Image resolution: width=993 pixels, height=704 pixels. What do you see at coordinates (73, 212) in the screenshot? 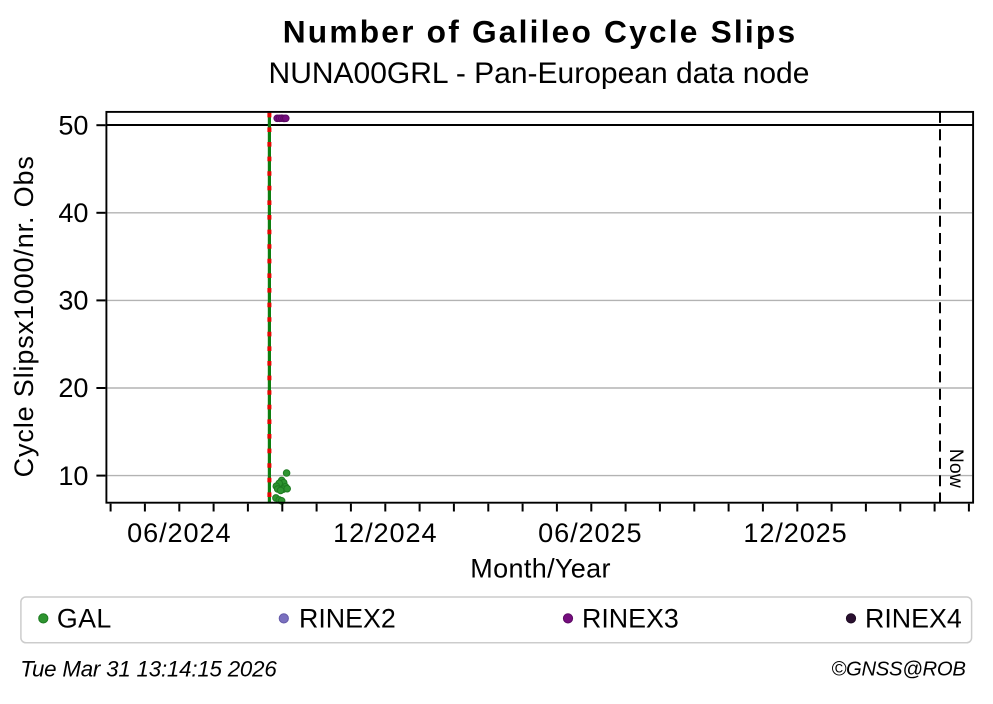
I see `svg-text: 40` at bounding box center [73, 212].